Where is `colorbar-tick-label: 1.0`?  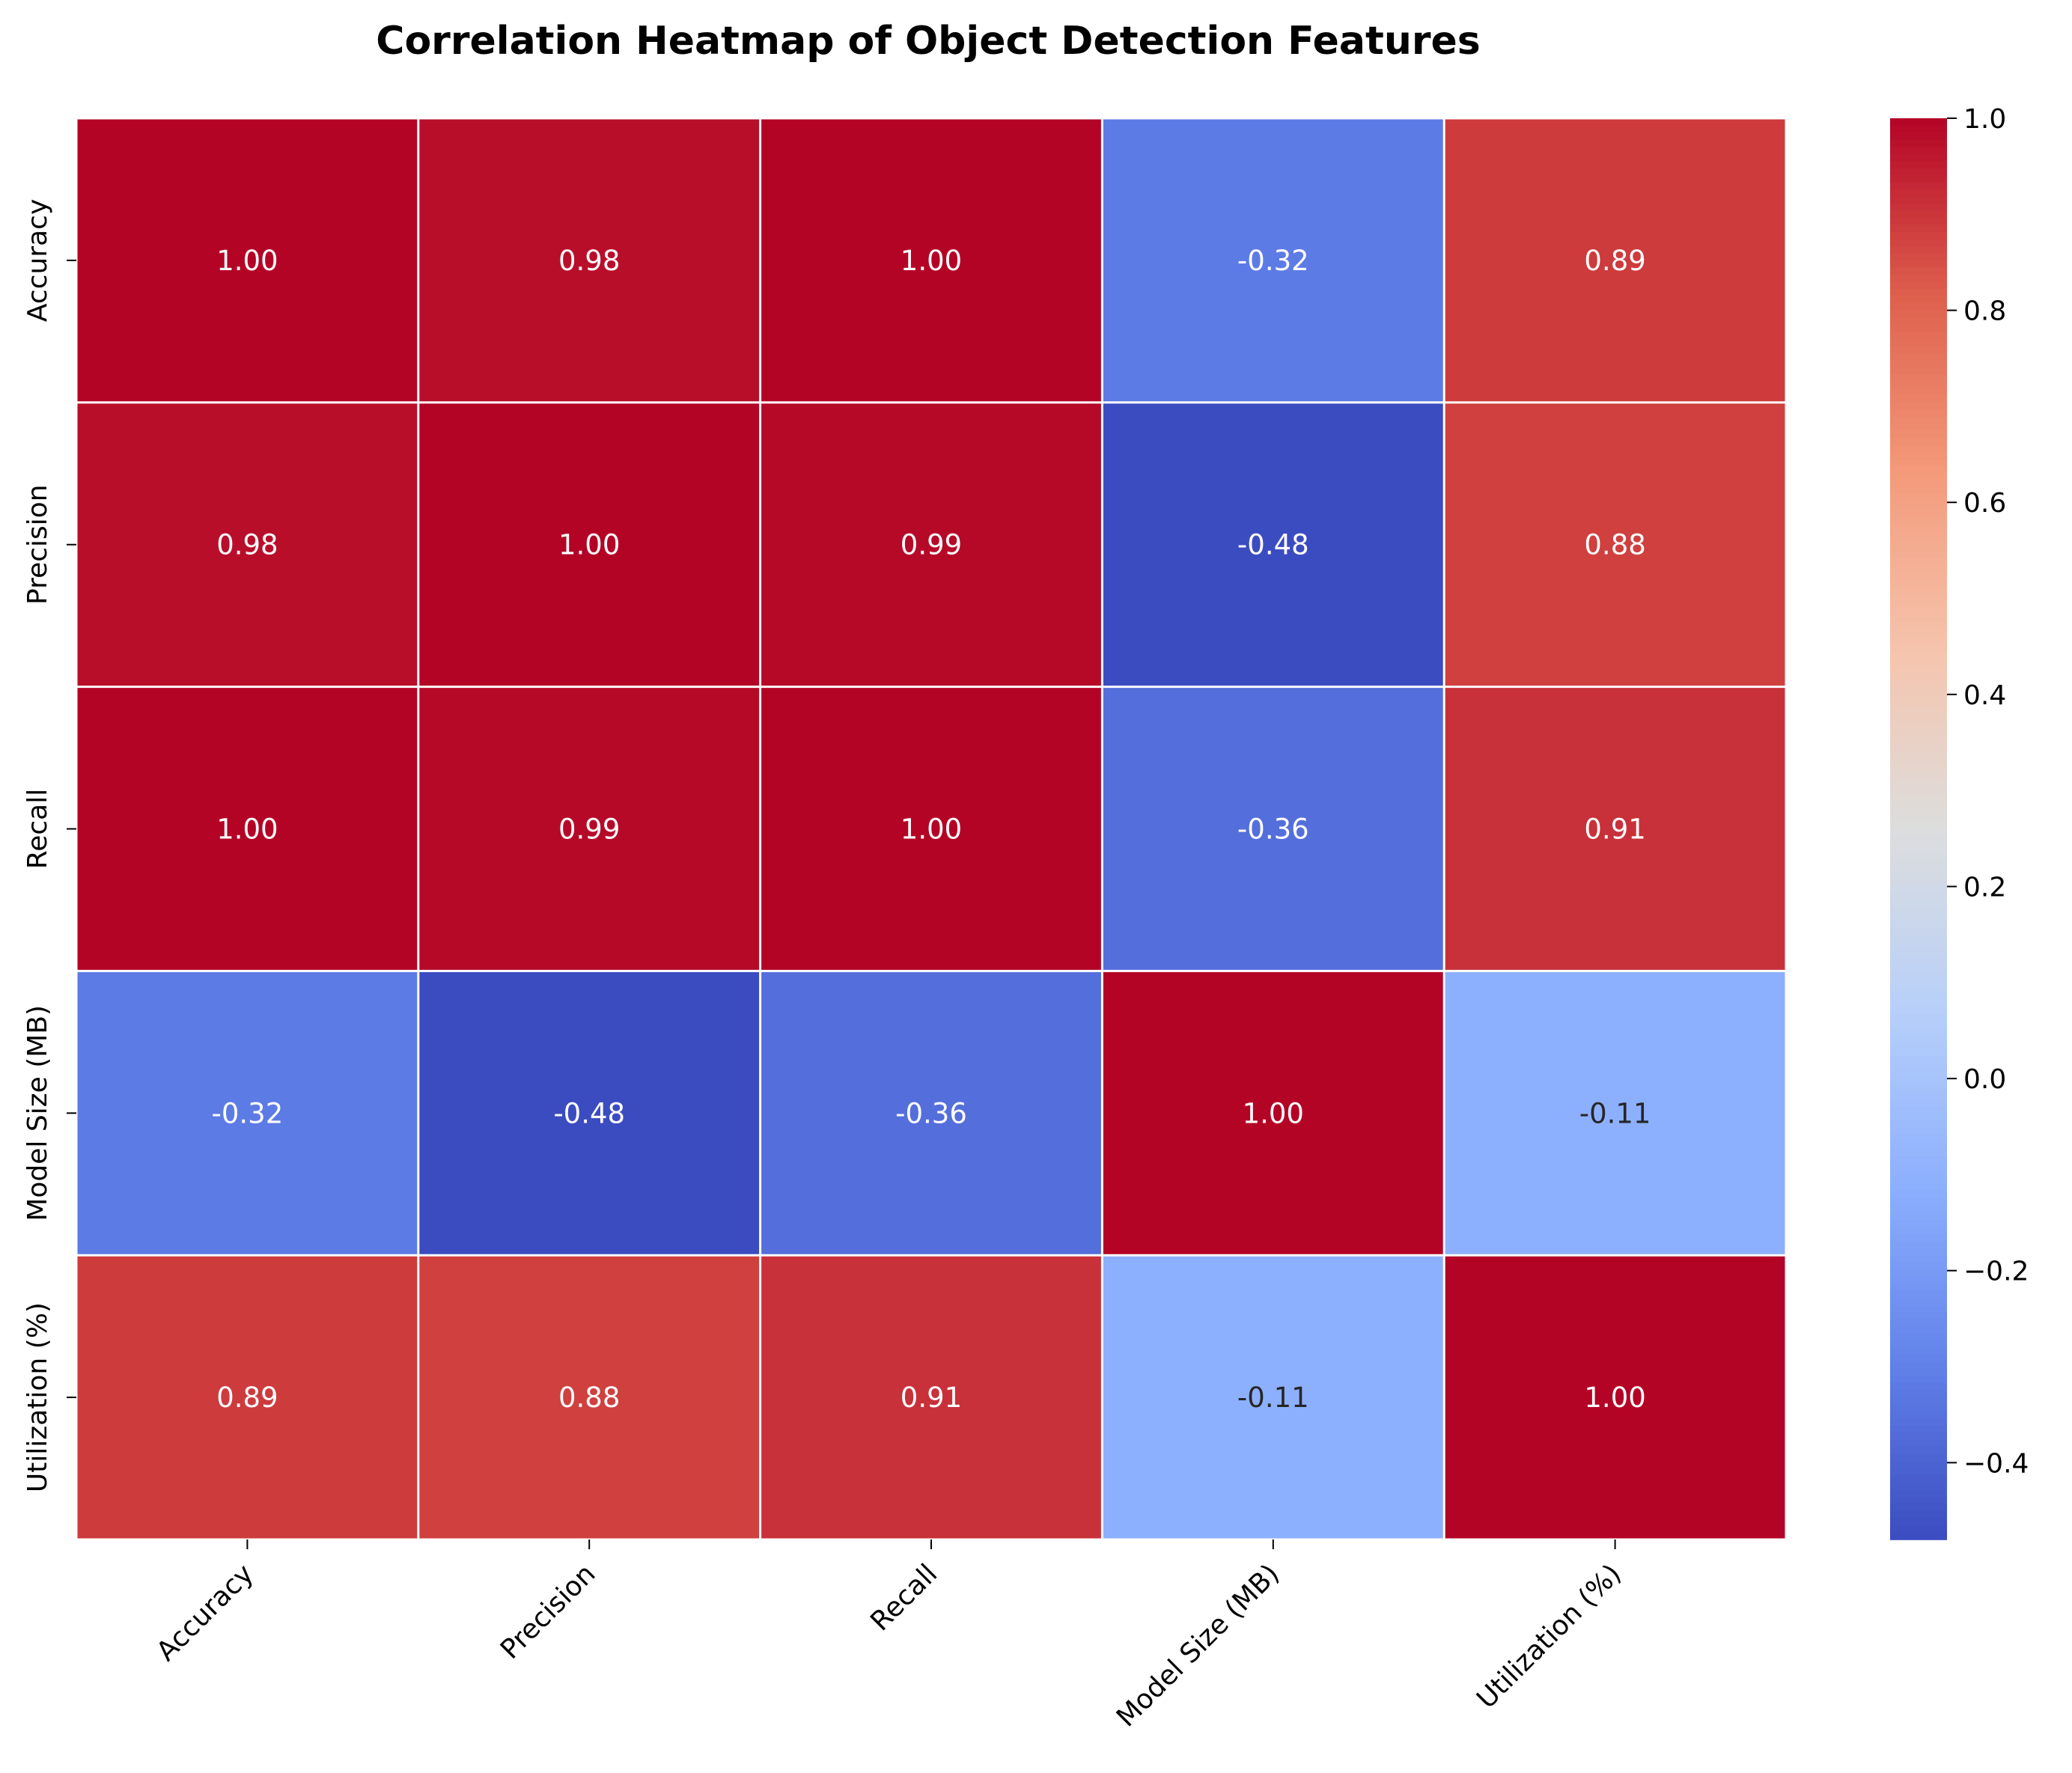
colorbar-tick-label: 1.0 is located at coordinates (1984, 120).